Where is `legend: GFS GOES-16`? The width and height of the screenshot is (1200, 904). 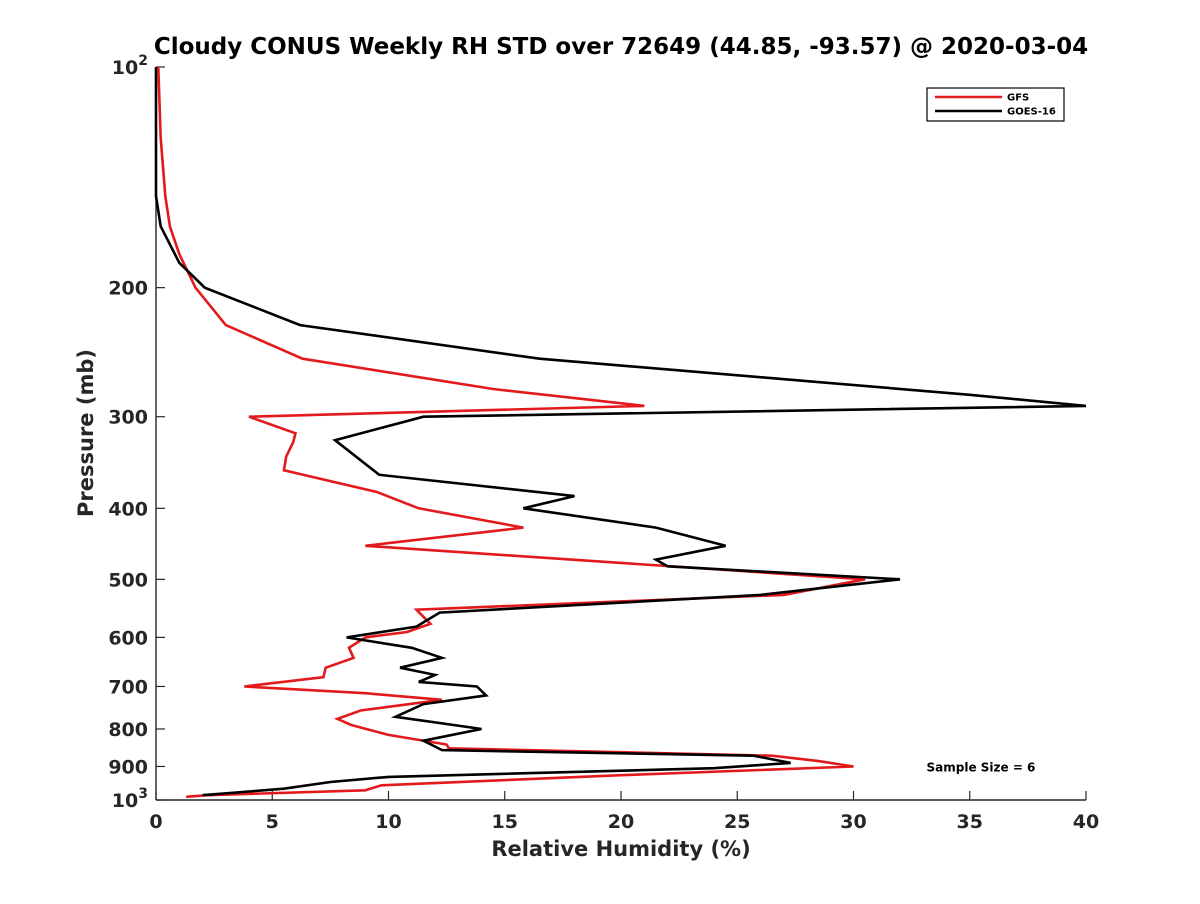
legend: GFS GOES-16 is located at coordinates (995, 104).